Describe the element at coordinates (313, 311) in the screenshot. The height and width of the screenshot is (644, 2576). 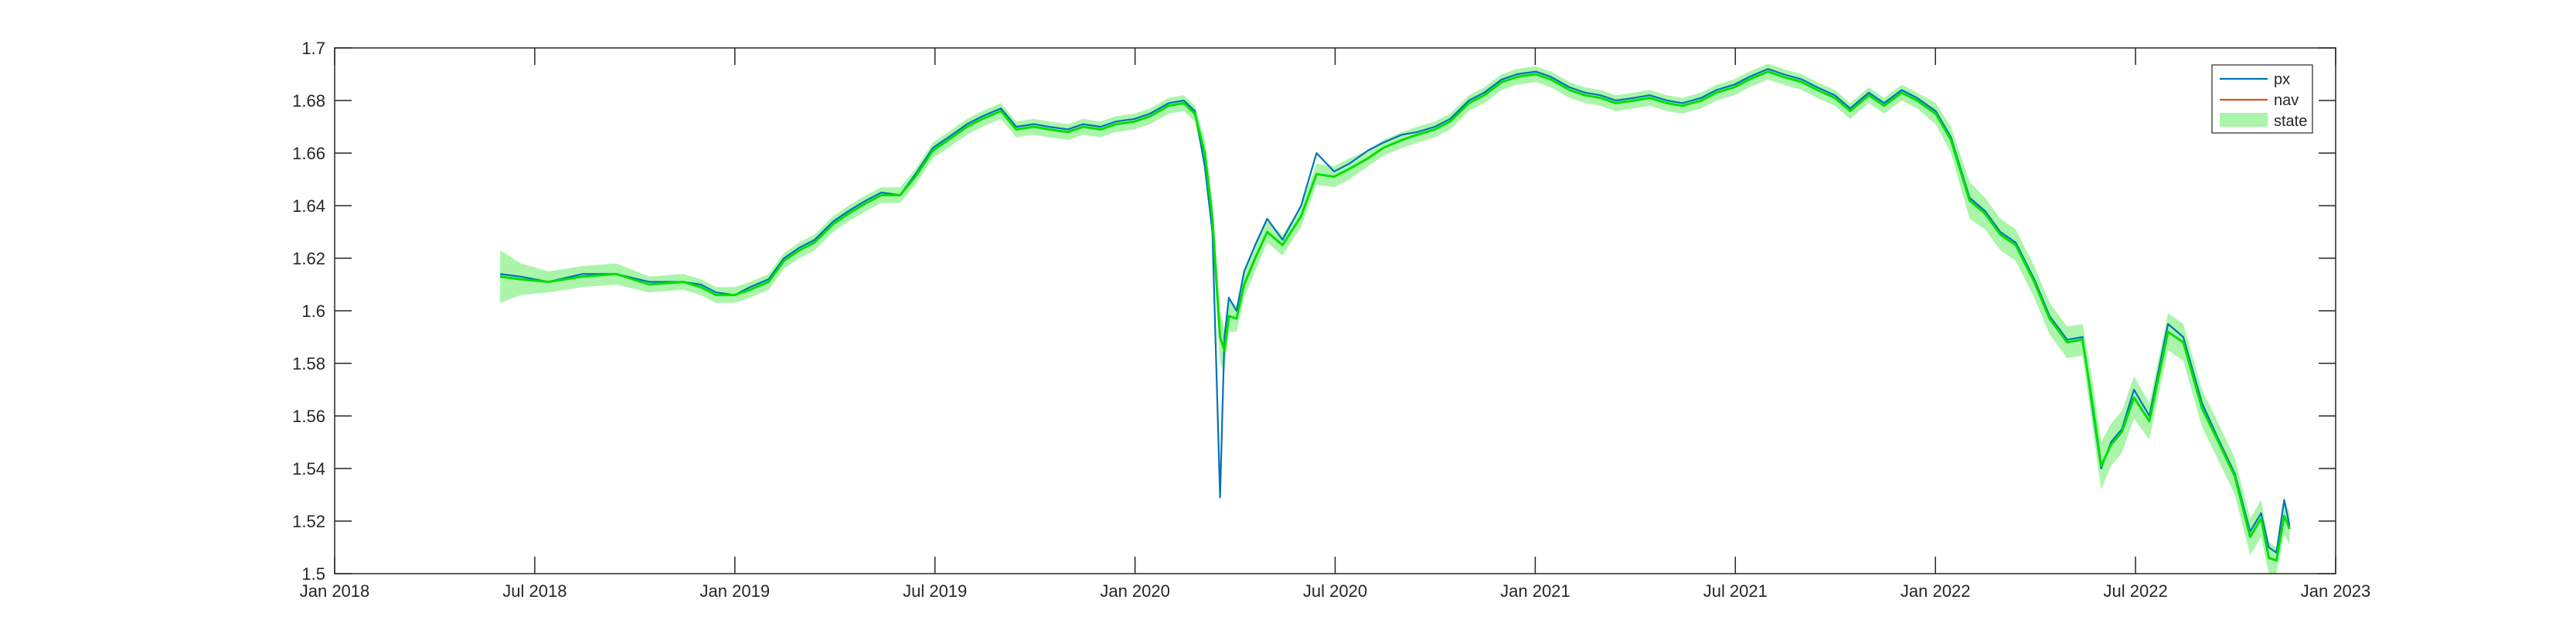
I see `y-tick-label: 1.6` at that location.